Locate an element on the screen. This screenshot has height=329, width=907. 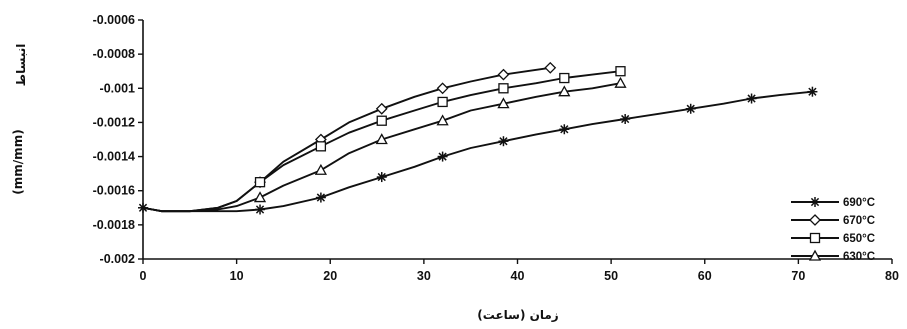
x-tick-layer: 0 10 20 30 40 50 60 70 80 is located at coordinates (519, 271).